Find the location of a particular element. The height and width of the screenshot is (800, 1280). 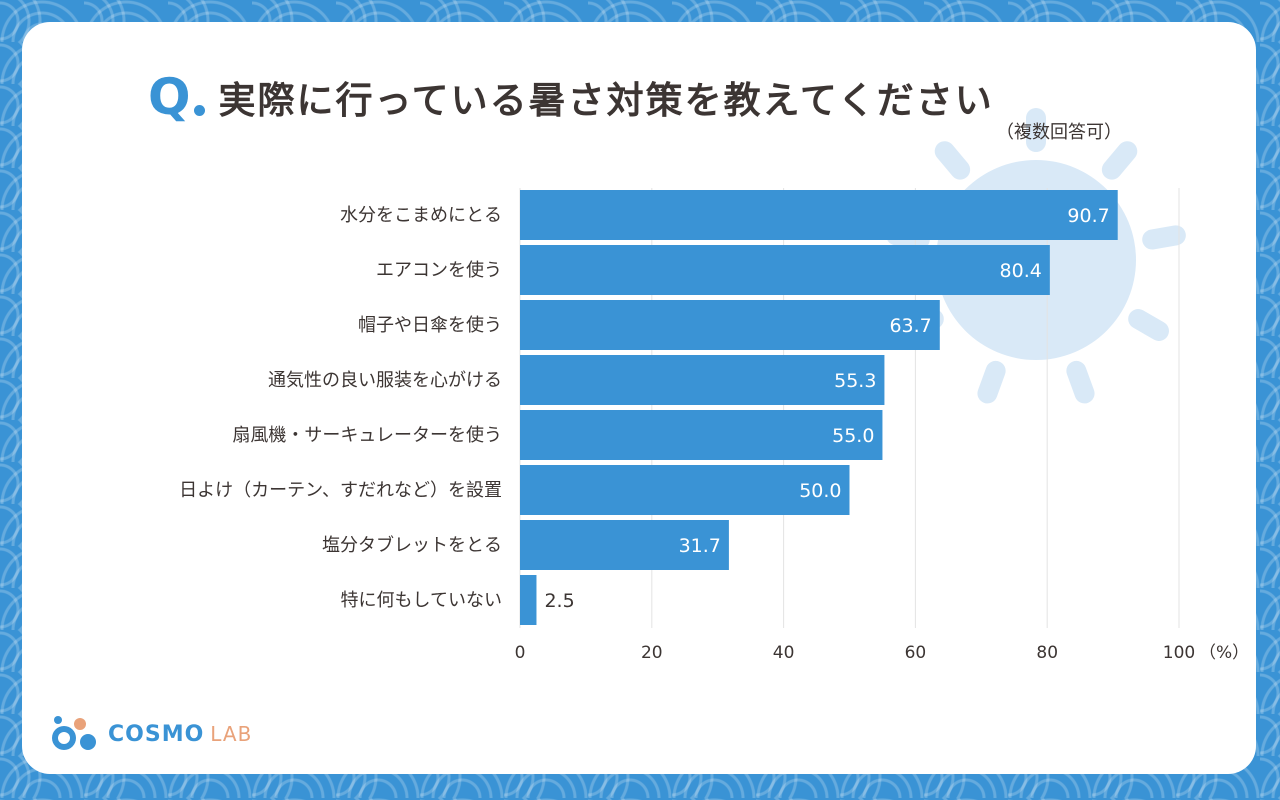

value-label: 90.7 is located at coordinates (1088, 216).